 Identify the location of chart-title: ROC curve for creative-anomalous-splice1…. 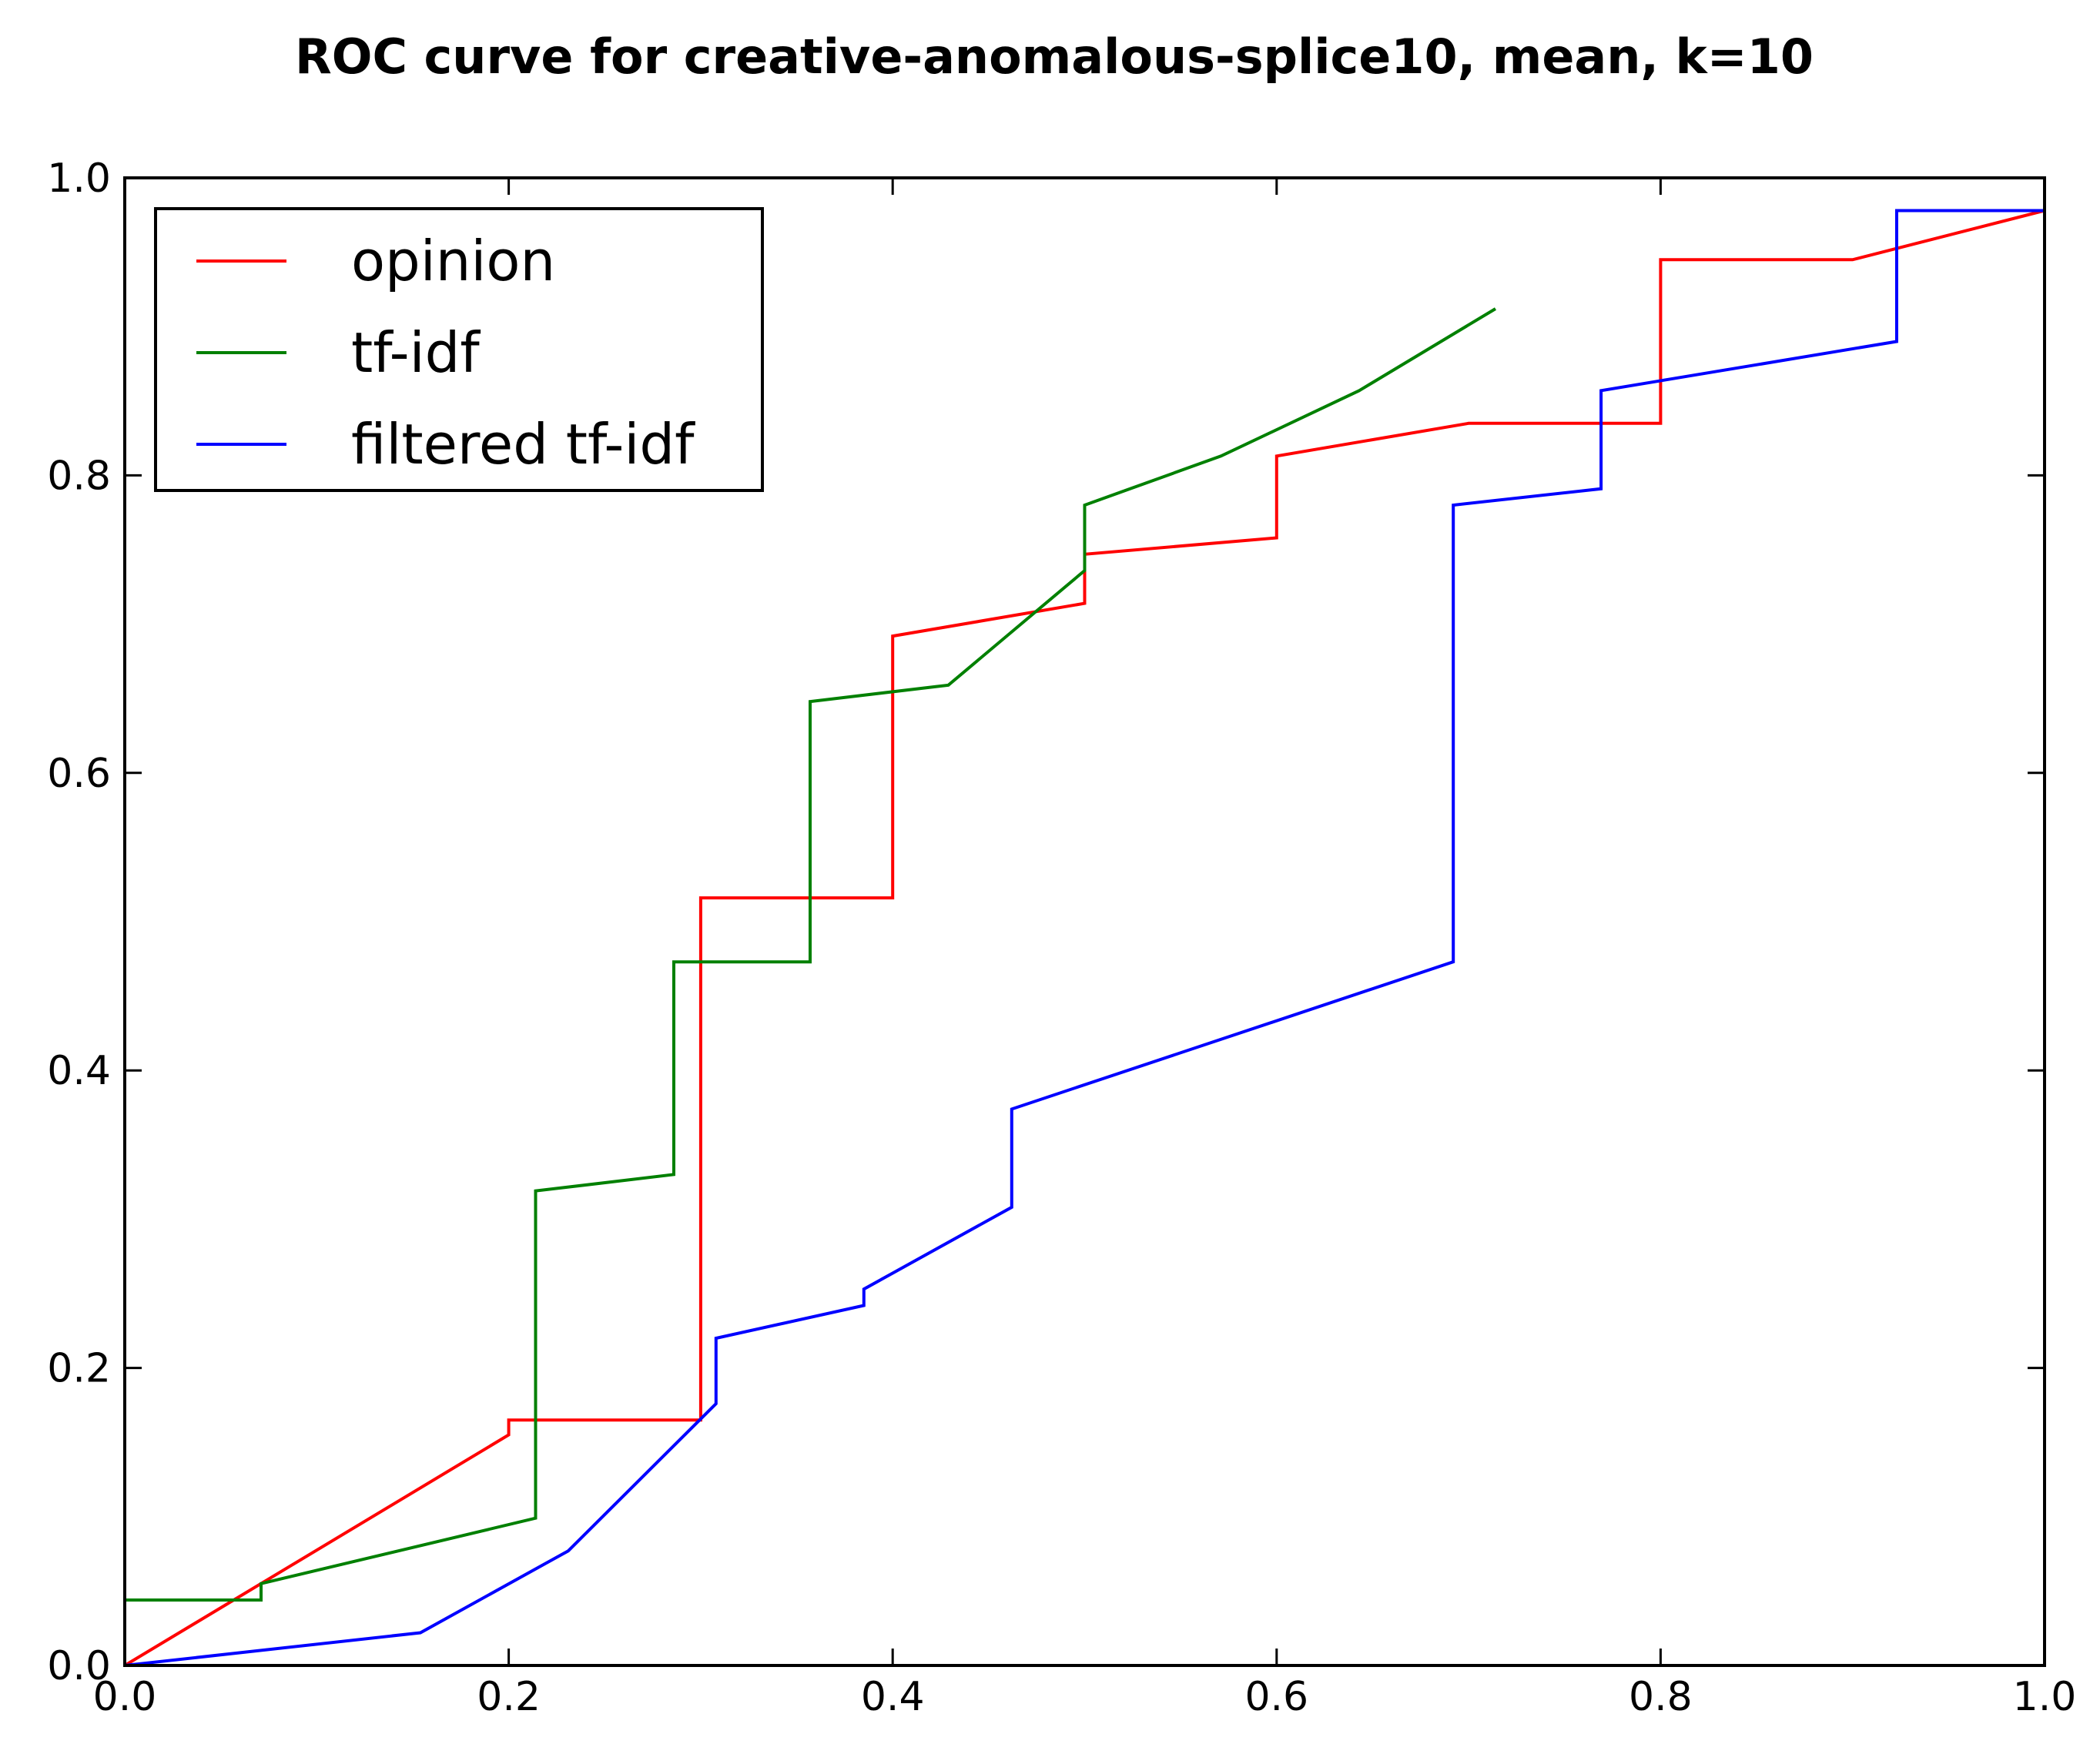
(1054, 56).